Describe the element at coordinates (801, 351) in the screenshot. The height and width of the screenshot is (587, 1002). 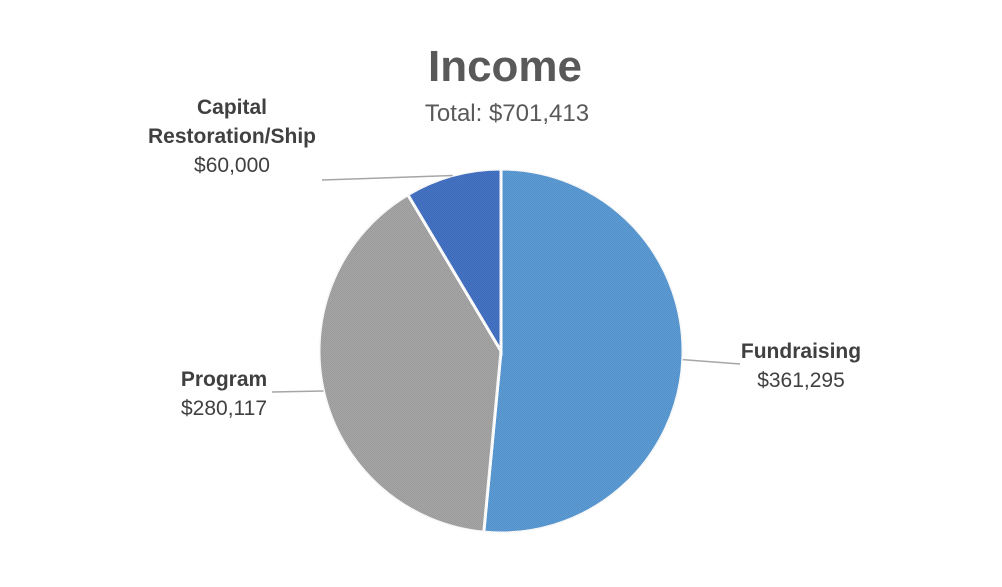
I see `category-label-fundraising: Fundraising` at that location.